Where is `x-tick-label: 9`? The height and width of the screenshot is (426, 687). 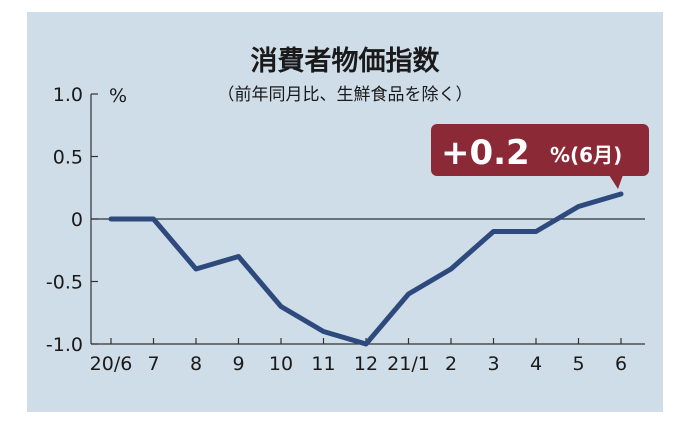 x-tick-label: 9 is located at coordinates (238, 364).